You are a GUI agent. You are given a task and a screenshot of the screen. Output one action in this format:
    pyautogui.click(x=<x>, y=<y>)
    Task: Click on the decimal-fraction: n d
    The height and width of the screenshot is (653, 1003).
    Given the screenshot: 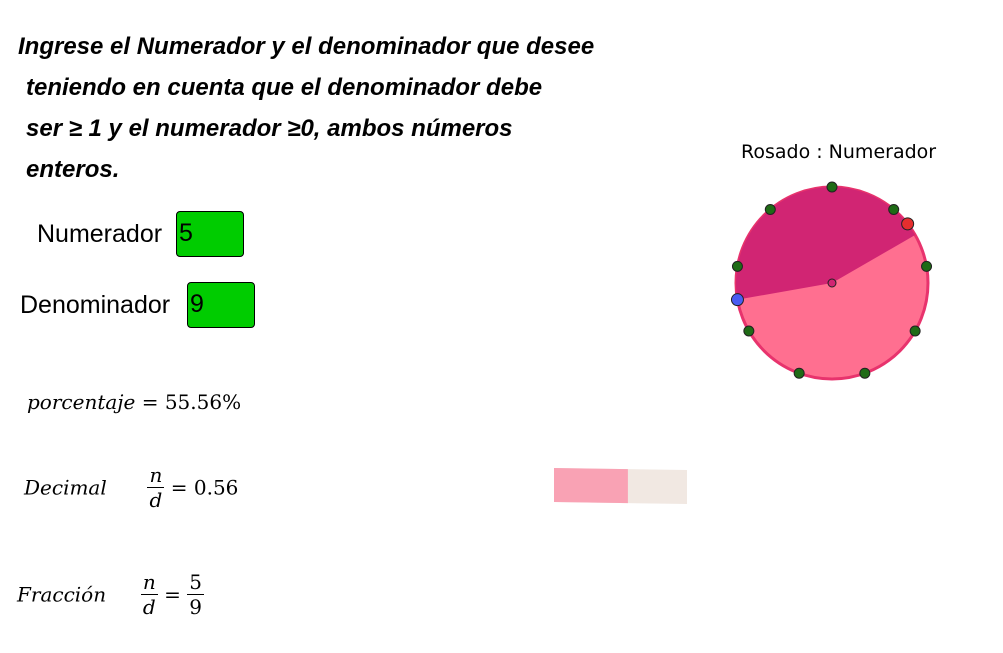 What is the action you would take?
    pyautogui.click(x=156, y=487)
    